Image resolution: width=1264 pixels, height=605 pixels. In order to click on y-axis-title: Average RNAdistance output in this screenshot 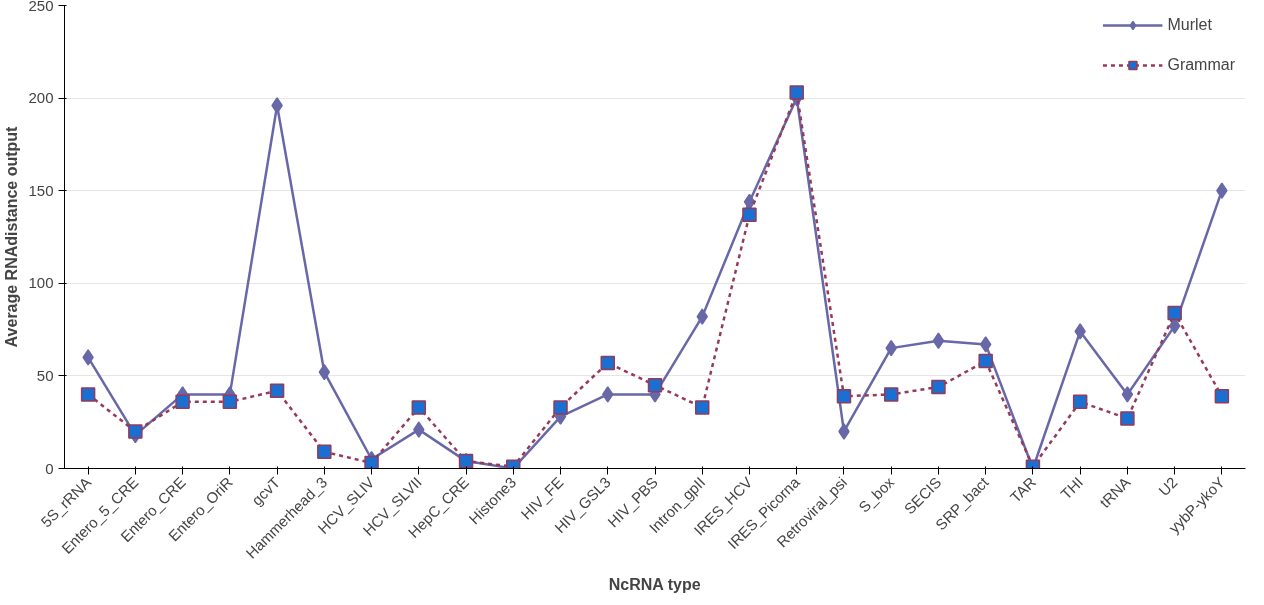, I will do `click(12, 236)`.